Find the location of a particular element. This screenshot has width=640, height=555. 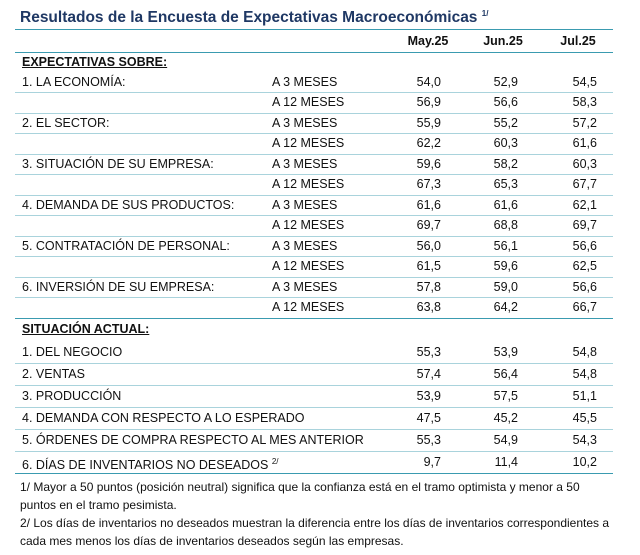

row-label: 4. DEMANDA CON RESPECTO A LO ESPERADO is located at coordinates (163, 418).